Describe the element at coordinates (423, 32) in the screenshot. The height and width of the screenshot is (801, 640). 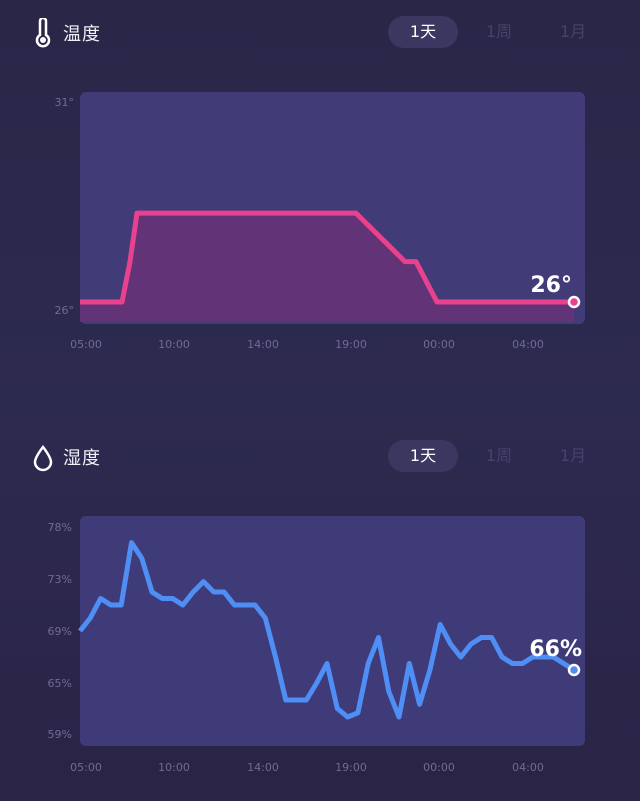
I see `tab-temperature-1-day: 1天` at that location.